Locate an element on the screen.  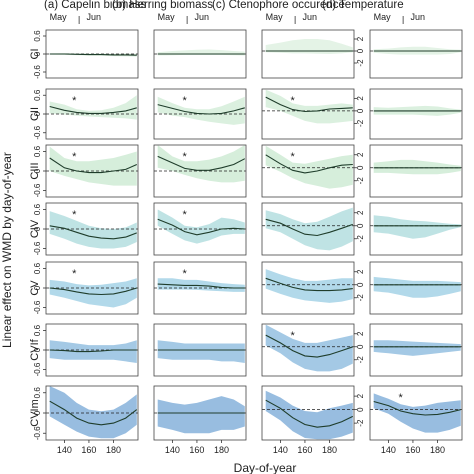
panel-cvim-1: 0.6 0 -0.6 140 160 180 is located at coordinates (86, 420).